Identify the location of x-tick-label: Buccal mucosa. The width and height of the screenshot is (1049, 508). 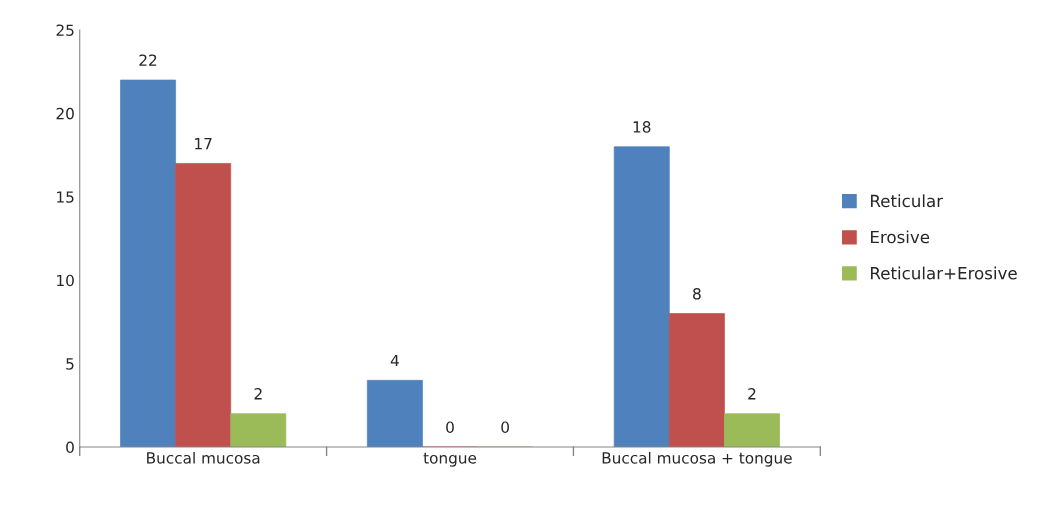
(203, 457).